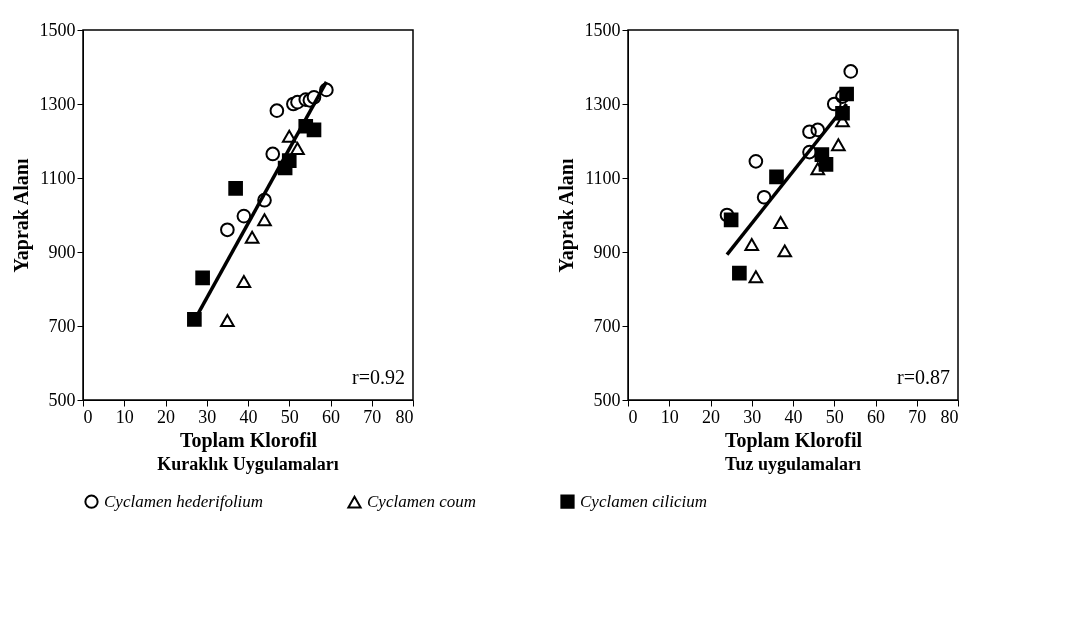  Describe the element at coordinates (643, 501) in the screenshot. I see `legend-label: Cyclamen cilicium` at that location.